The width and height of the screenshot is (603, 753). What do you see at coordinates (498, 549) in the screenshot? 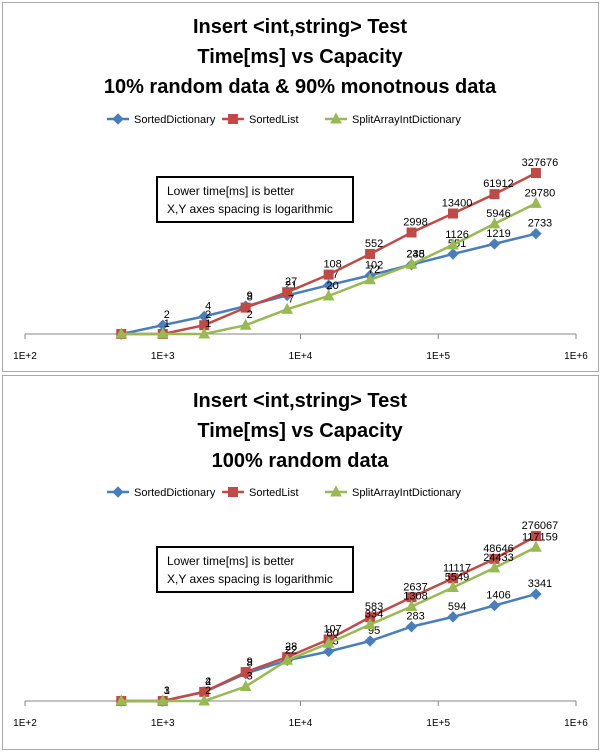
I see `data-label: 48646` at bounding box center [498, 549].